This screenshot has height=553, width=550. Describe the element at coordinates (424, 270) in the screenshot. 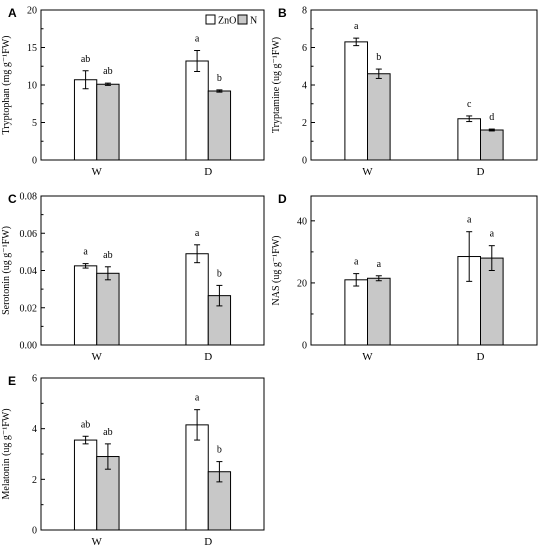

I see `axes-frame` at that location.